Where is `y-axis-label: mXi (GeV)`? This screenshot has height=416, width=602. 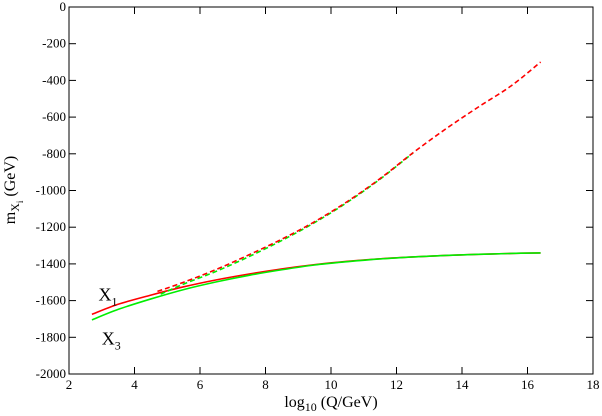
y-axis-label: mXi (GeV) is located at coordinates (13, 190).